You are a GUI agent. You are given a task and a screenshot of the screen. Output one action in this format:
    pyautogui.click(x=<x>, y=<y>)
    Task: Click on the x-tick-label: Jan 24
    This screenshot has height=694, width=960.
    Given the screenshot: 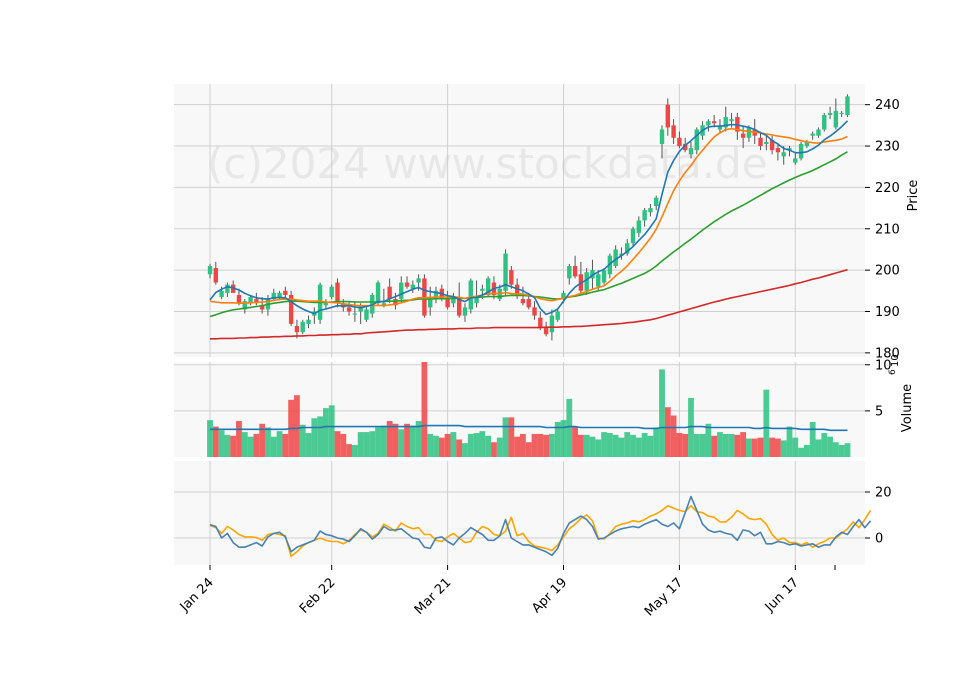 What is the action you would take?
    pyautogui.click(x=197, y=595)
    